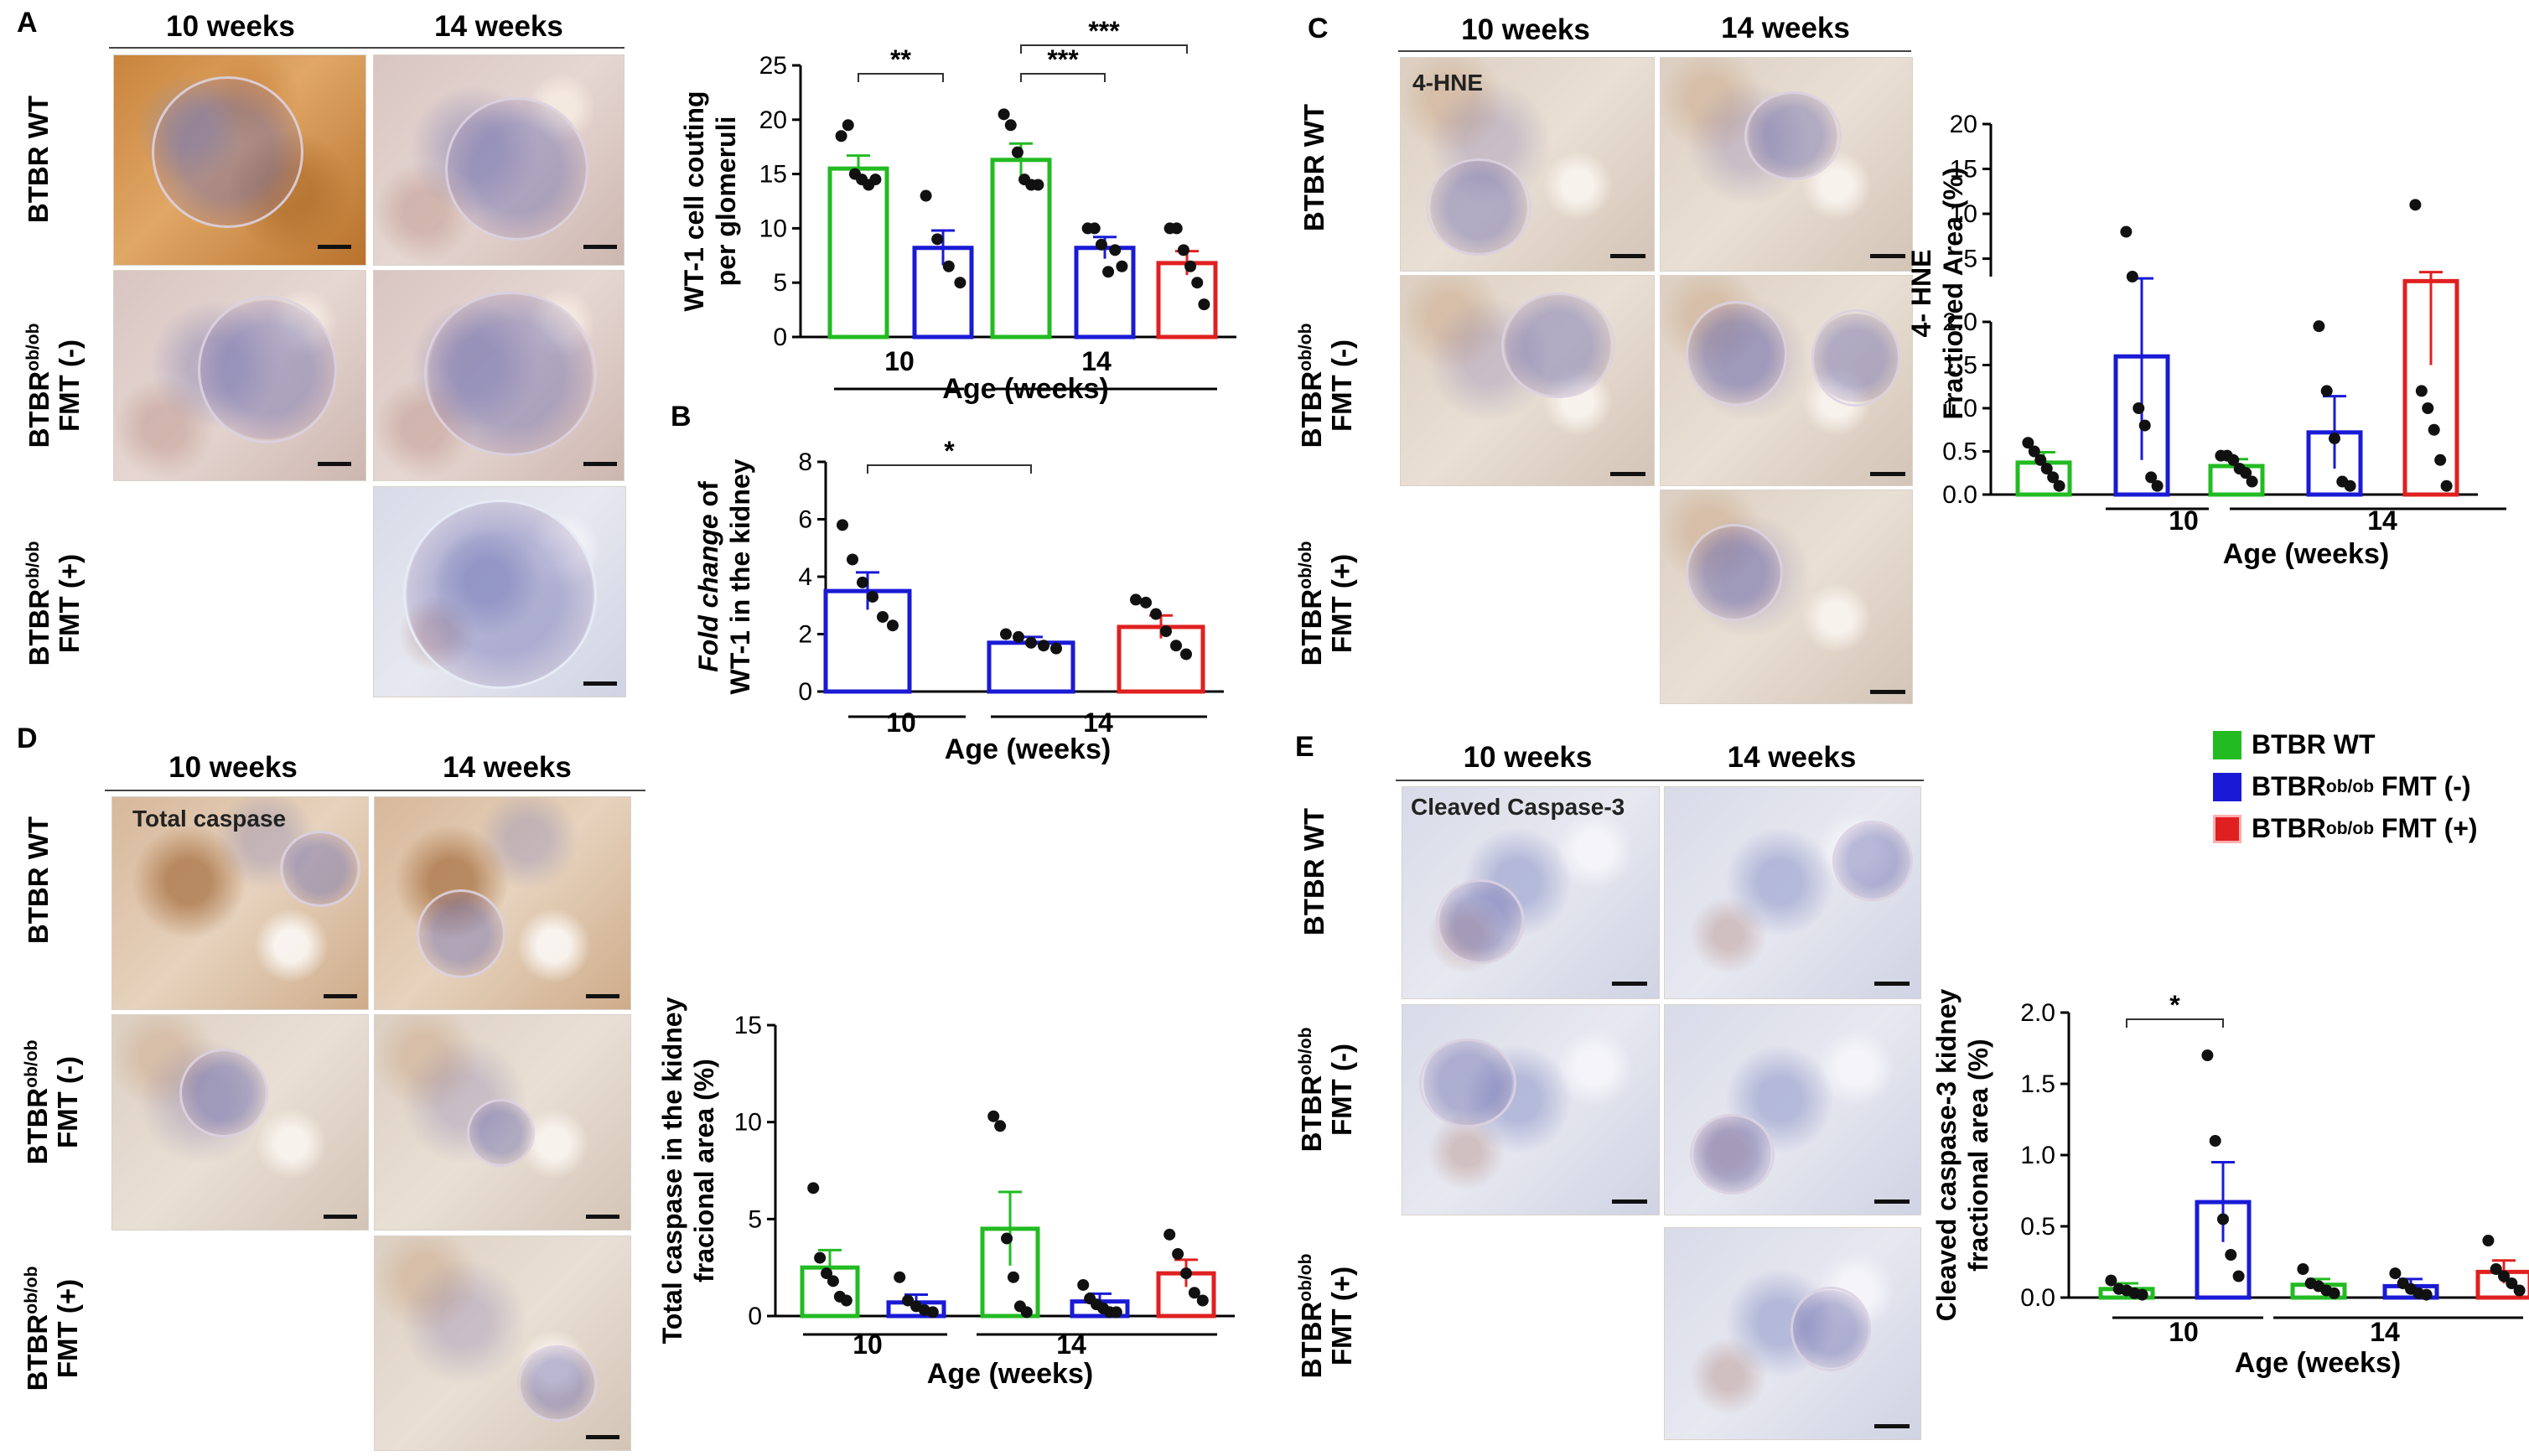 The width and height of the screenshot is (2529, 1456). What do you see at coordinates (240, 1122) in the screenshot?
I see `micrograph-d-fmtneg-10w` at bounding box center [240, 1122].